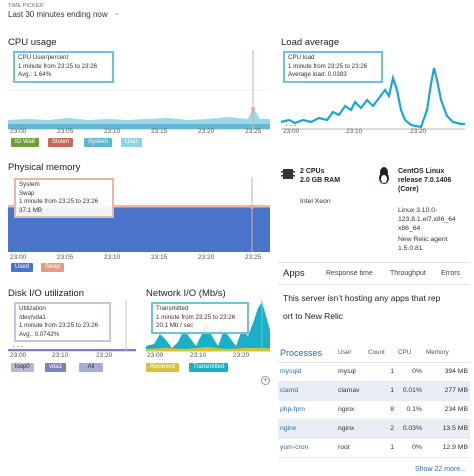 The height and width of the screenshot is (476, 474). I want to click on process-user: mysql, so click(351, 372).